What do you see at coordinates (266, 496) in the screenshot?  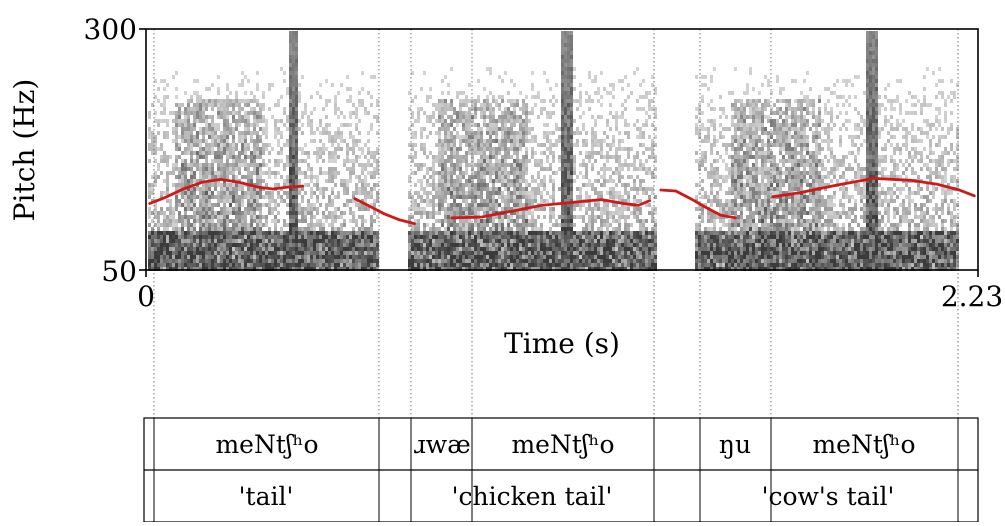 I see `tier2-label-tail-gloss: 'tail'` at bounding box center [266, 496].